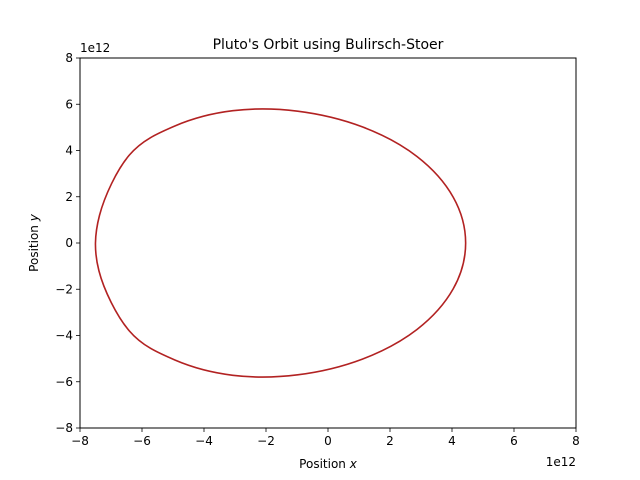 The width and height of the screenshot is (640, 480). What do you see at coordinates (514, 441) in the screenshot?
I see `x-tick-label: 6` at bounding box center [514, 441].